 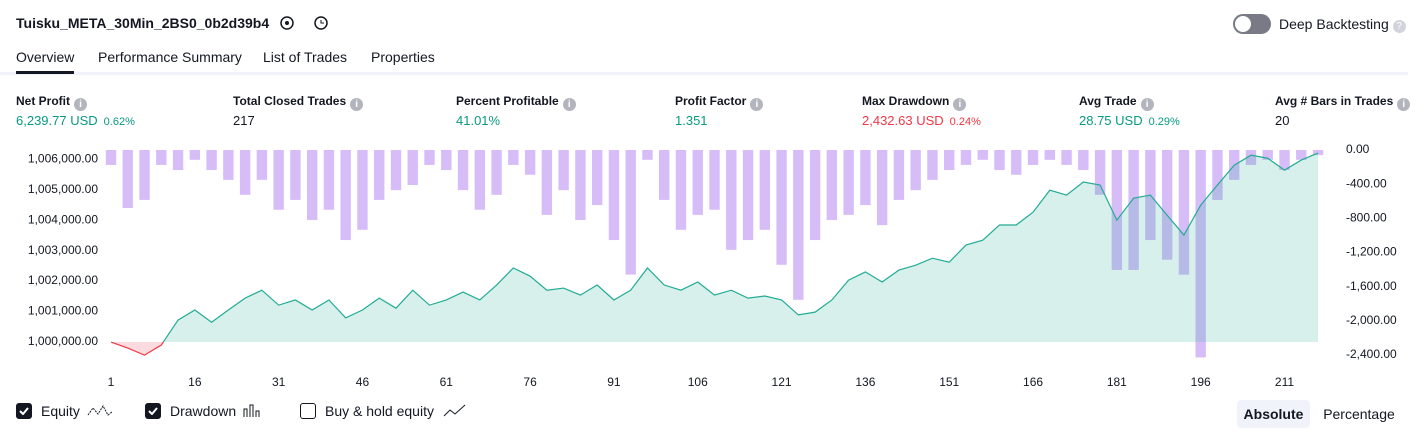 I want to click on metric-value-text: 41.01%, so click(x=478, y=120).